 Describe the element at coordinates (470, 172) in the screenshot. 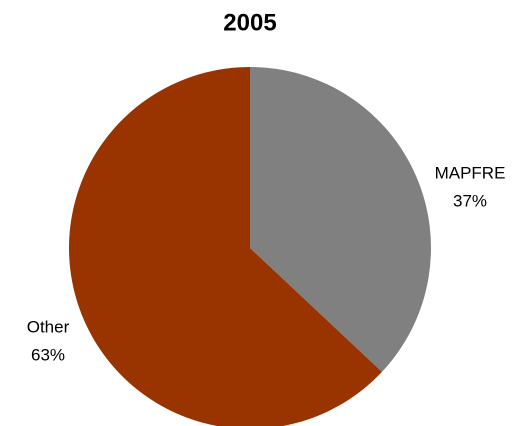

I see `slice-label: MAPFRE` at that location.